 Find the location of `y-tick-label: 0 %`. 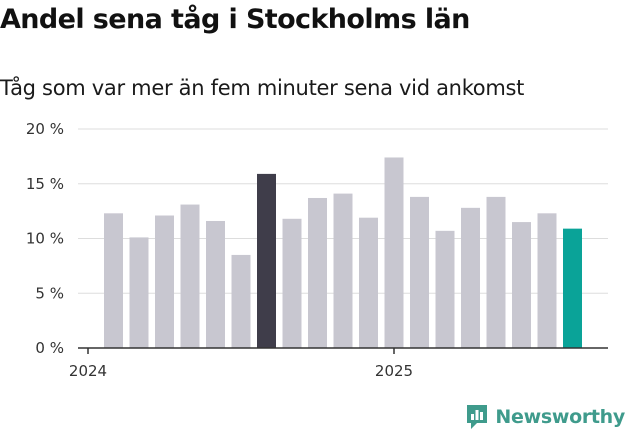

y-tick-label: 0 % is located at coordinates (49, 348).